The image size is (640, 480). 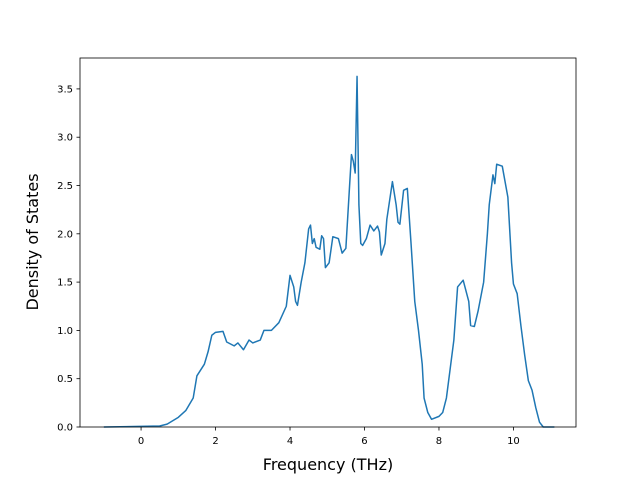 What do you see at coordinates (32, 241) in the screenshot?
I see `y-axis-label: Density of States` at bounding box center [32, 241].